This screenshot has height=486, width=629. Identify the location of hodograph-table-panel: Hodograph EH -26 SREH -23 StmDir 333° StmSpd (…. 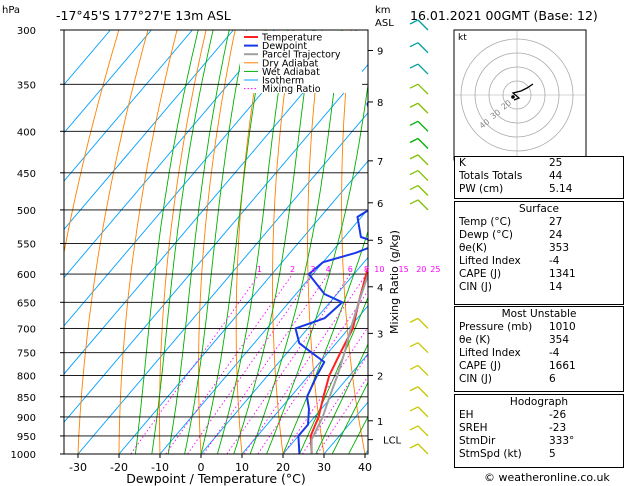
(539, 431).